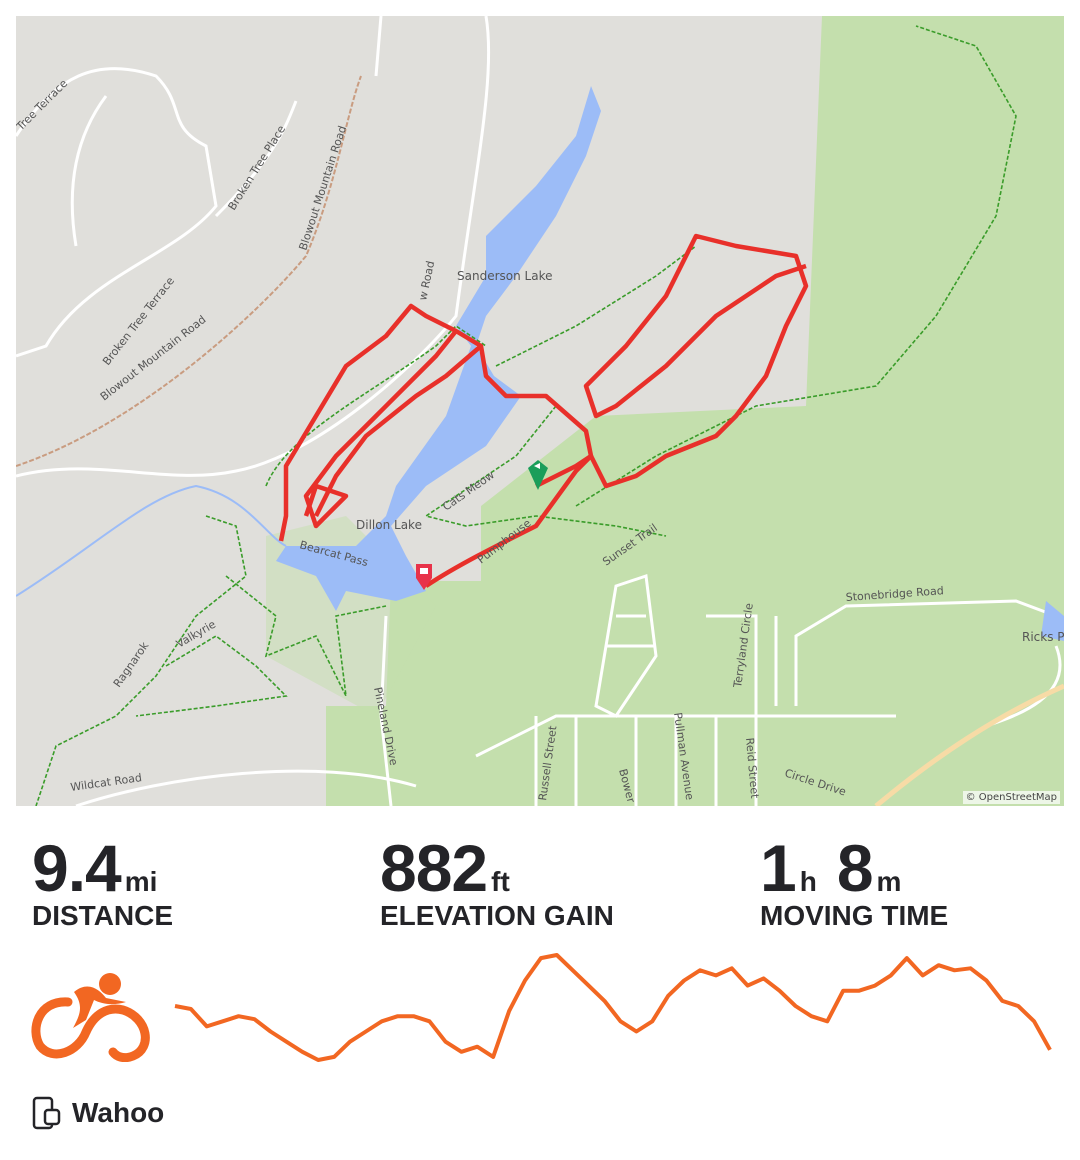 The width and height of the screenshot is (1080, 1160). I want to click on map-label: Blowout Mountain Road, so click(322, 188).